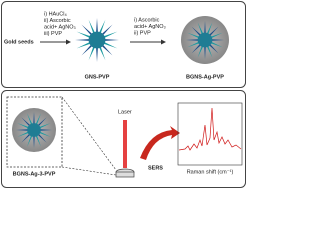  Describe the element at coordinates (210, 129) in the screenshot. I see `spectrum` at that location.